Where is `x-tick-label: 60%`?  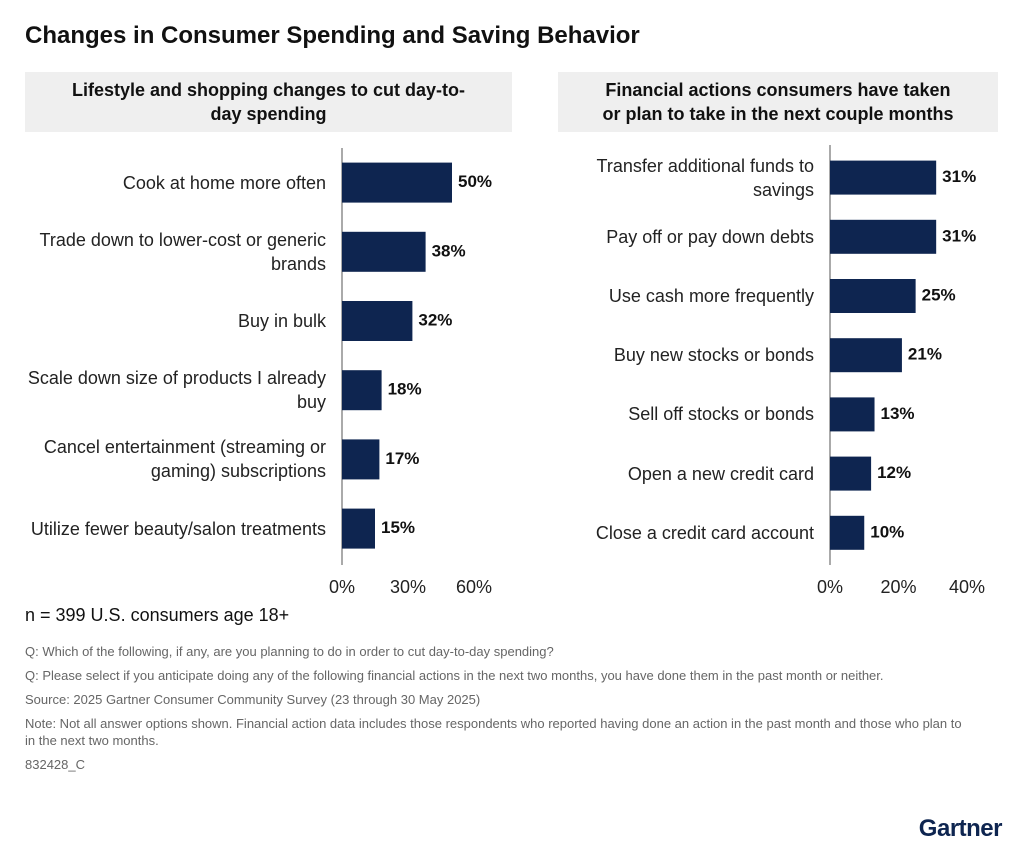
x-tick-label: 60% is located at coordinates (474, 587).